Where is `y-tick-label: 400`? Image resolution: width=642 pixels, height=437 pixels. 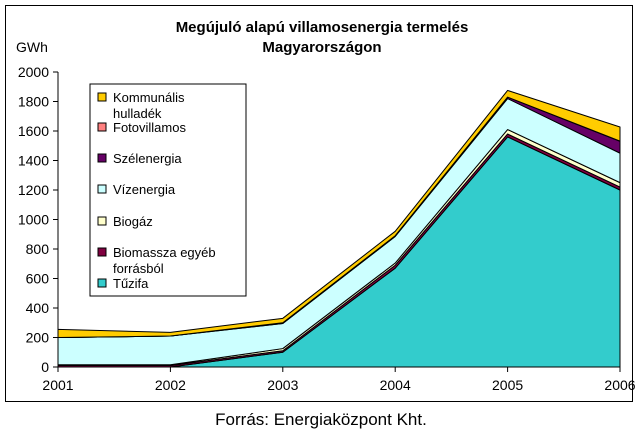 y-tick-label: 400 is located at coordinates (38, 308).